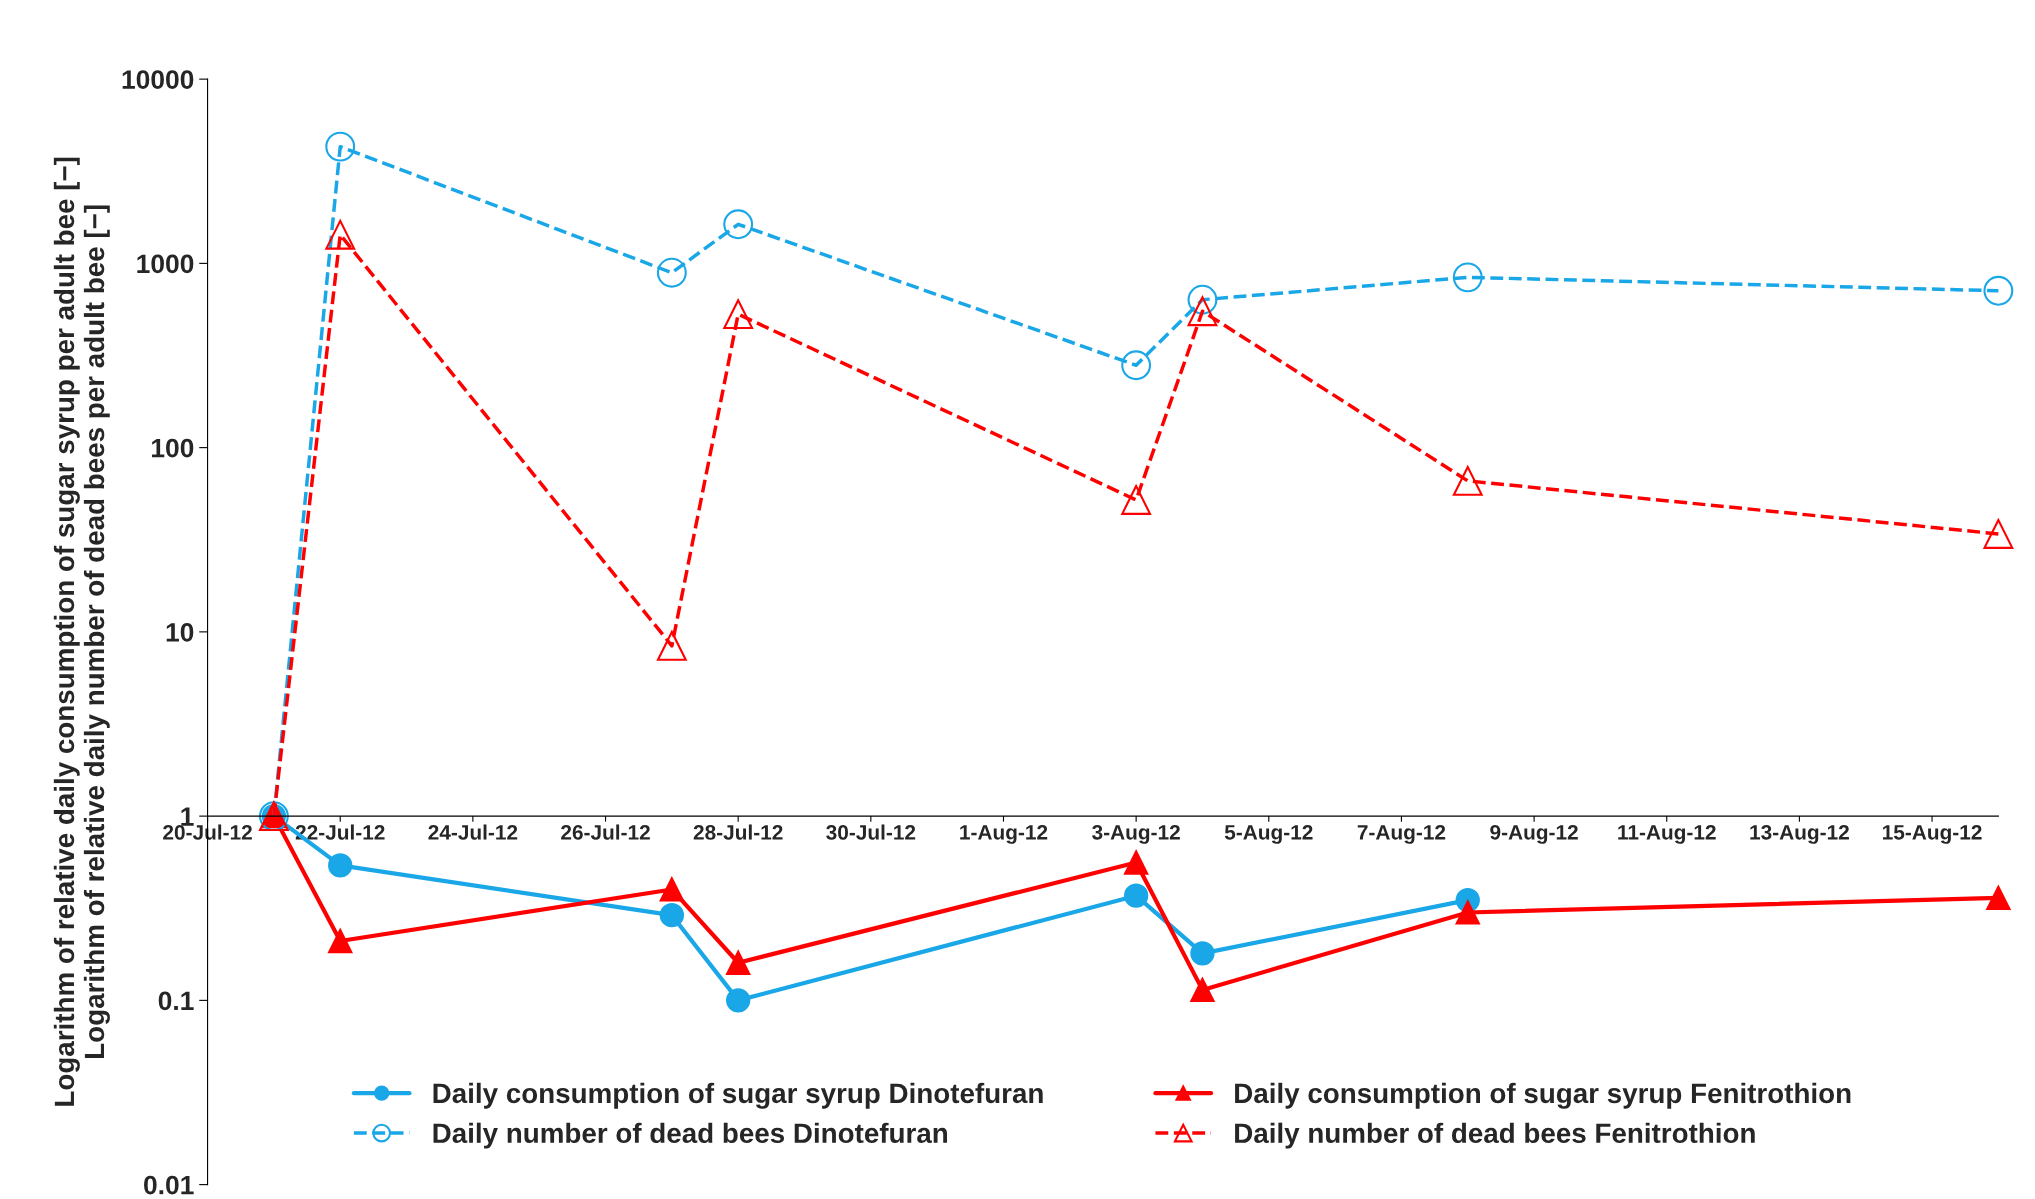  I want to click on x-tick-label: 1-Aug-12, so click(1004, 834).